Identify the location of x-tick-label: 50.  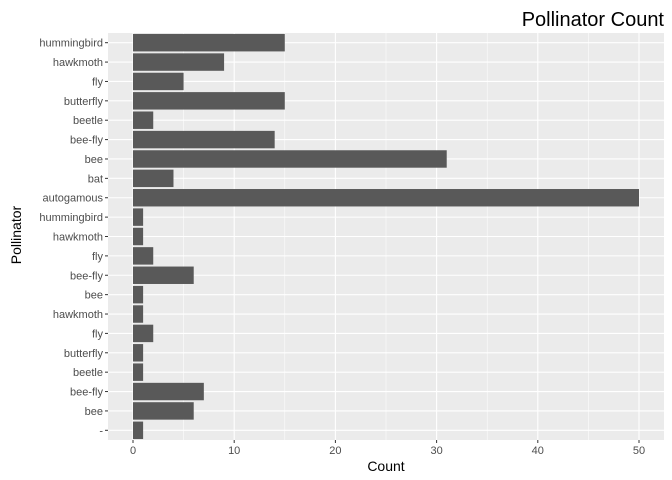
(639, 451).